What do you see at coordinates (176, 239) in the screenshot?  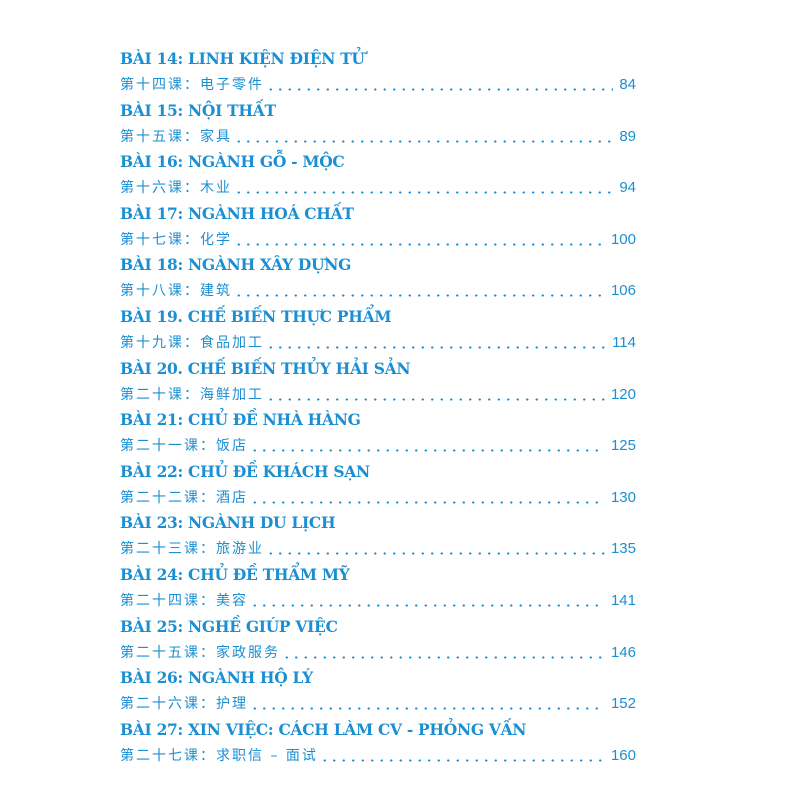 I see `lesson-chinese-title: 第十七课：化学` at bounding box center [176, 239].